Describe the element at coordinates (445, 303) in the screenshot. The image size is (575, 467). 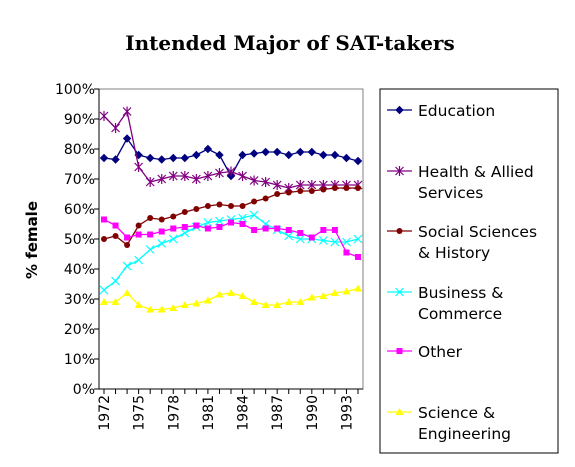
I see `legend-entry-business-commerce: Business & Commerce` at that location.